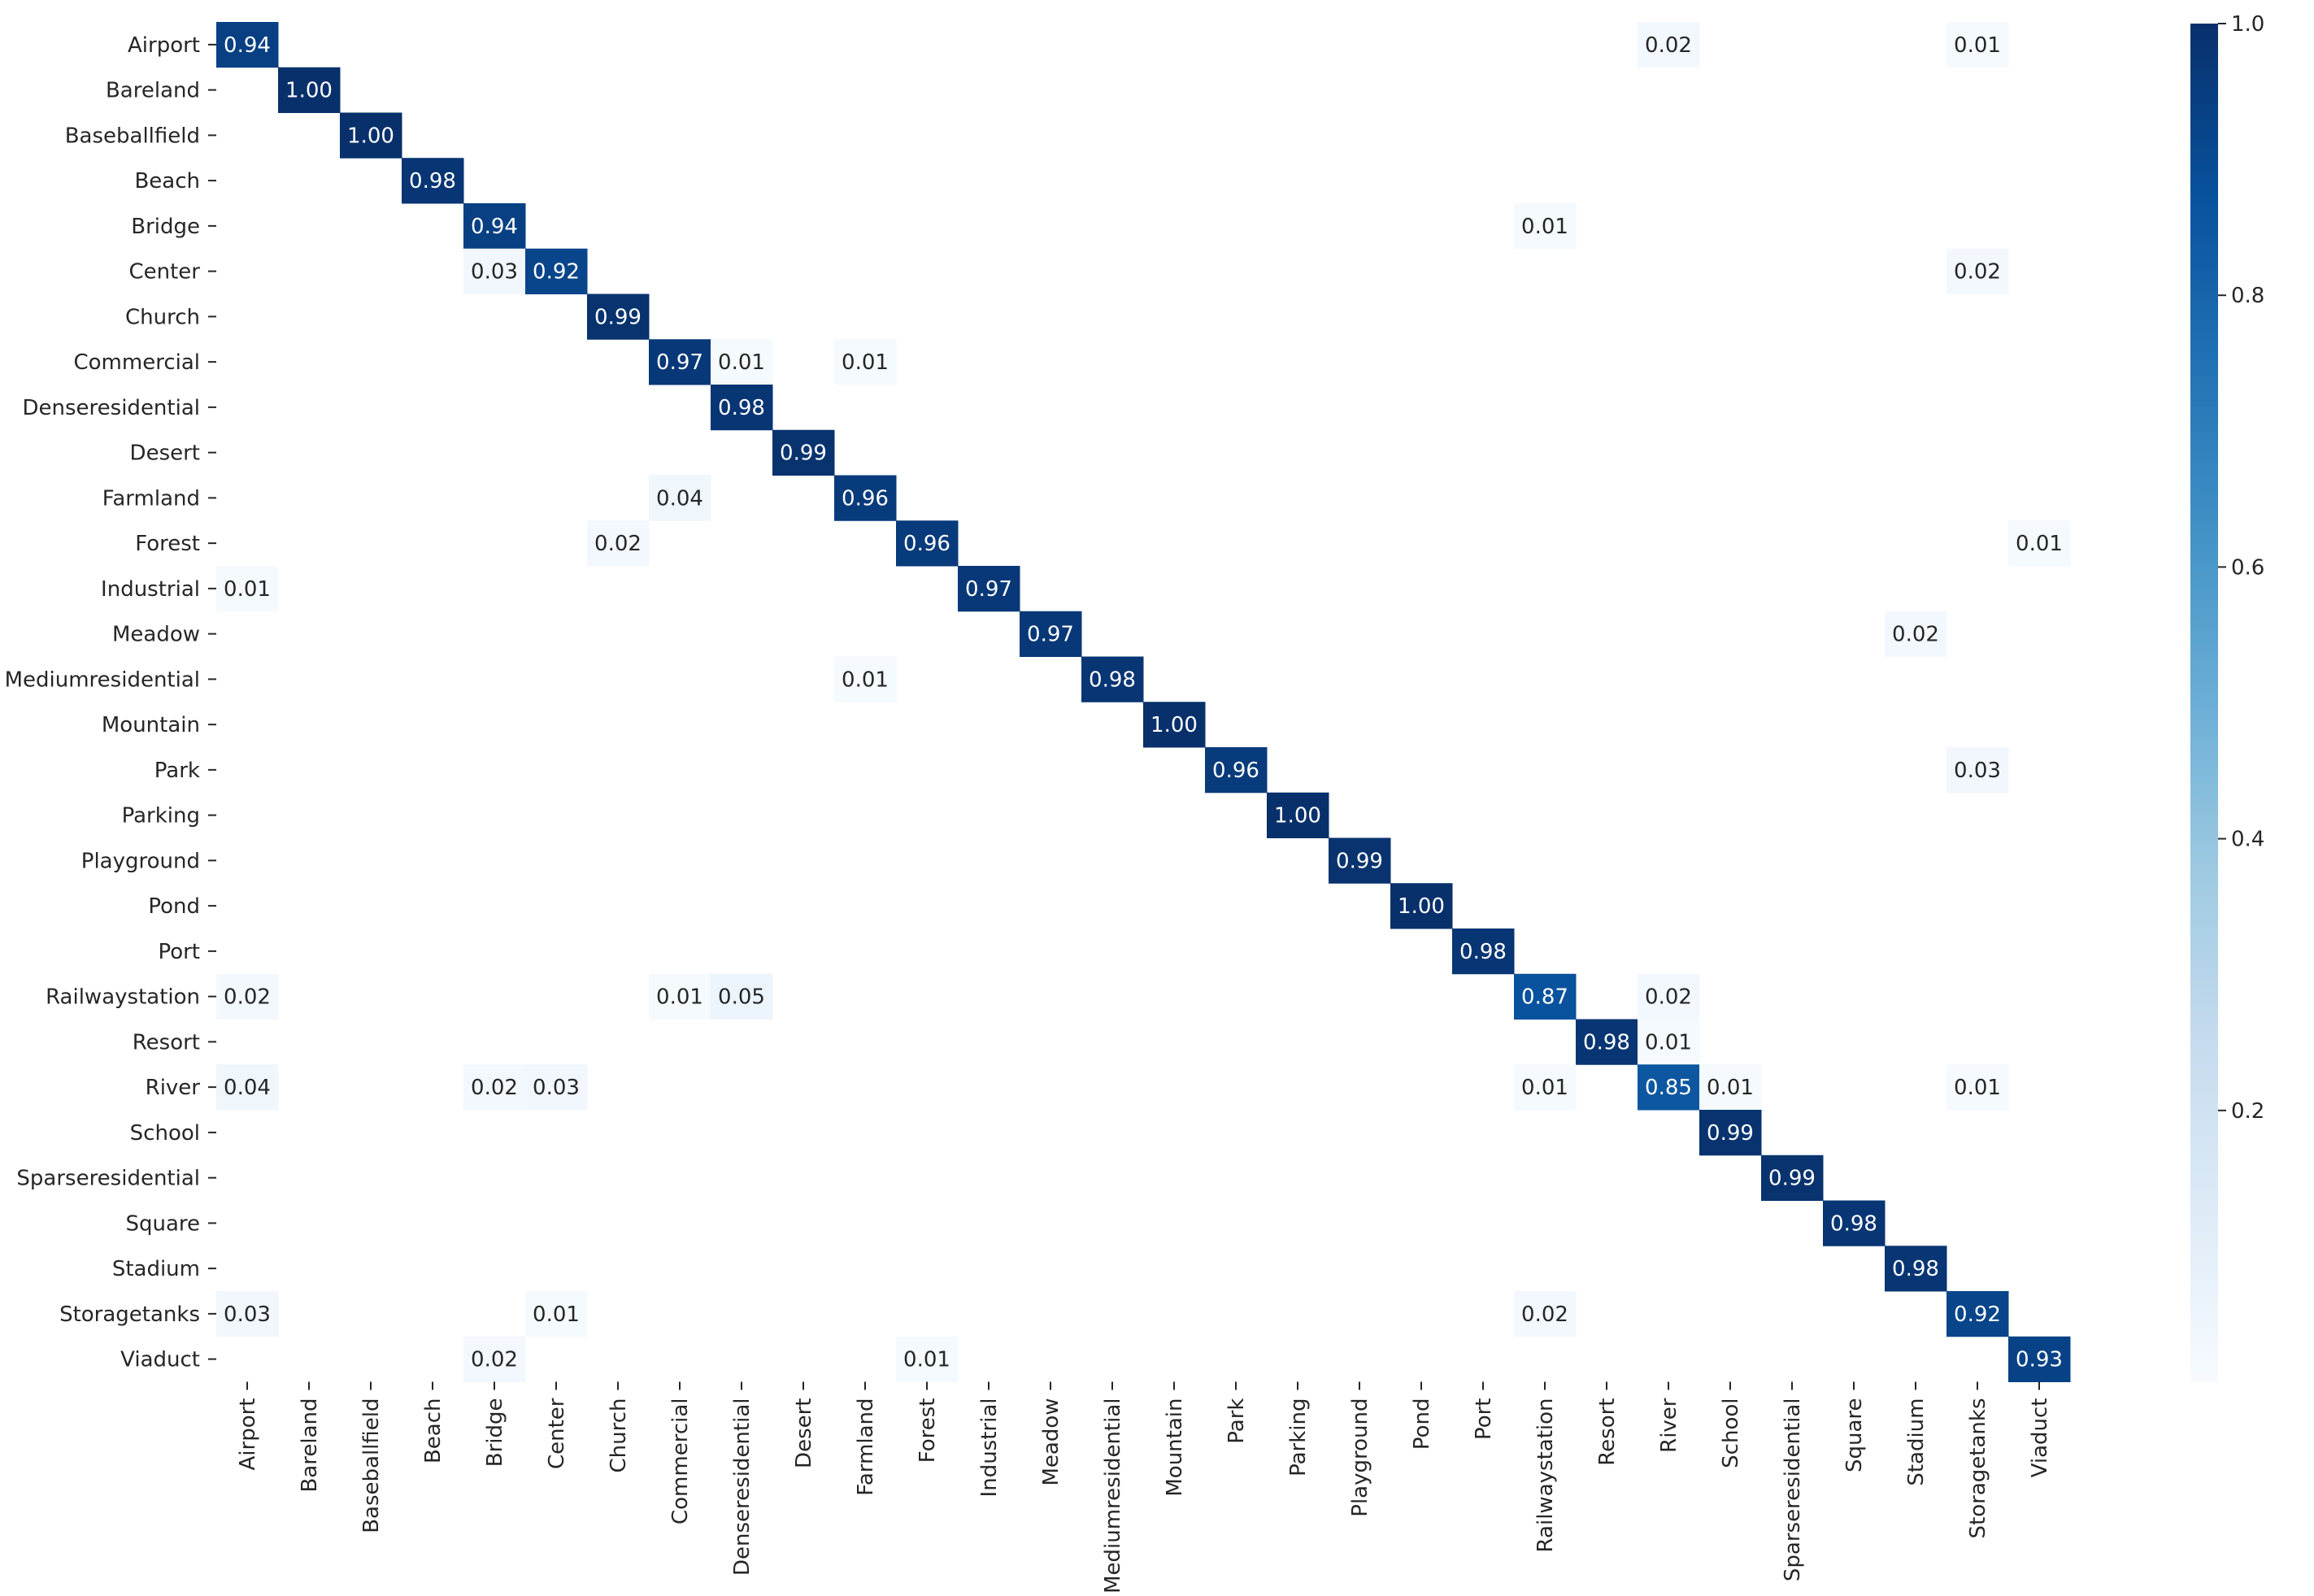 This screenshot has height=1596, width=2314. I want to click on y-tick-label-industrial: Industrial, so click(150, 589).